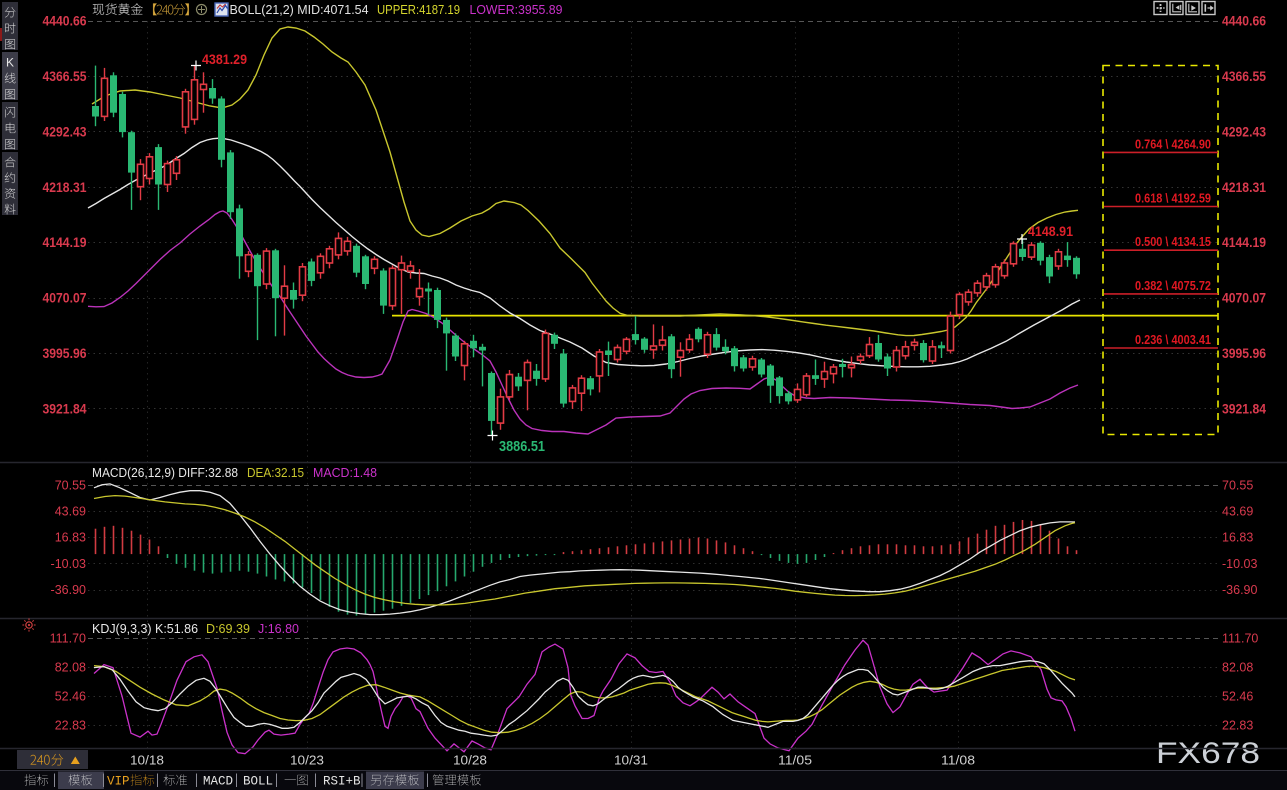  What do you see at coordinates (1208, 753) in the screenshot?
I see `svg-text: FX678` at bounding box center [1208, 753].